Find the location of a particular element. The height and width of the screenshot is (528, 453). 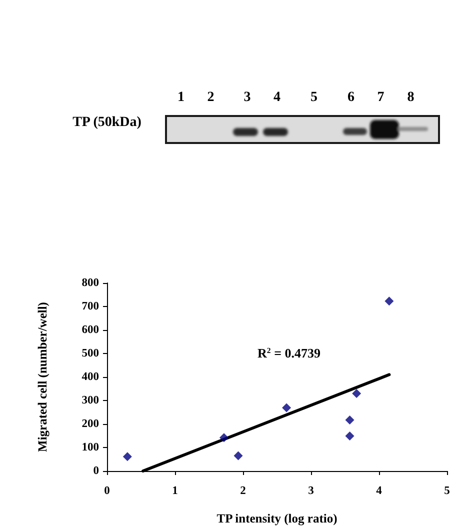

y-tick-label: 0 is located at coordinates (96, 471).